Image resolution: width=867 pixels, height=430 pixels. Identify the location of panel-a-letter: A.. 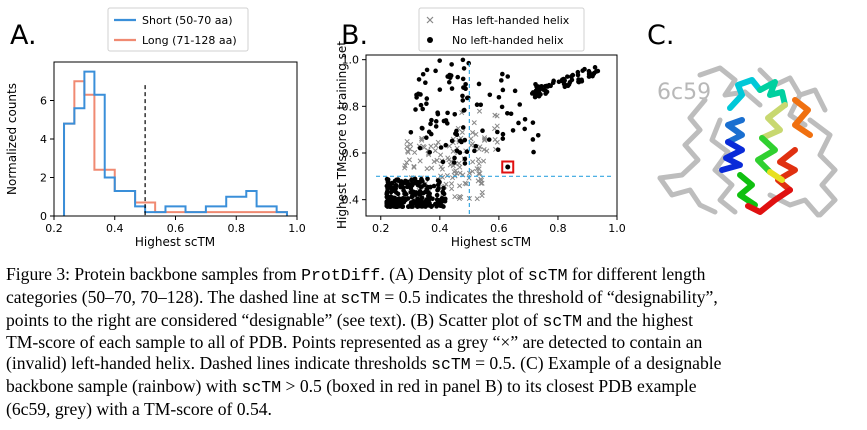
(23, 35).